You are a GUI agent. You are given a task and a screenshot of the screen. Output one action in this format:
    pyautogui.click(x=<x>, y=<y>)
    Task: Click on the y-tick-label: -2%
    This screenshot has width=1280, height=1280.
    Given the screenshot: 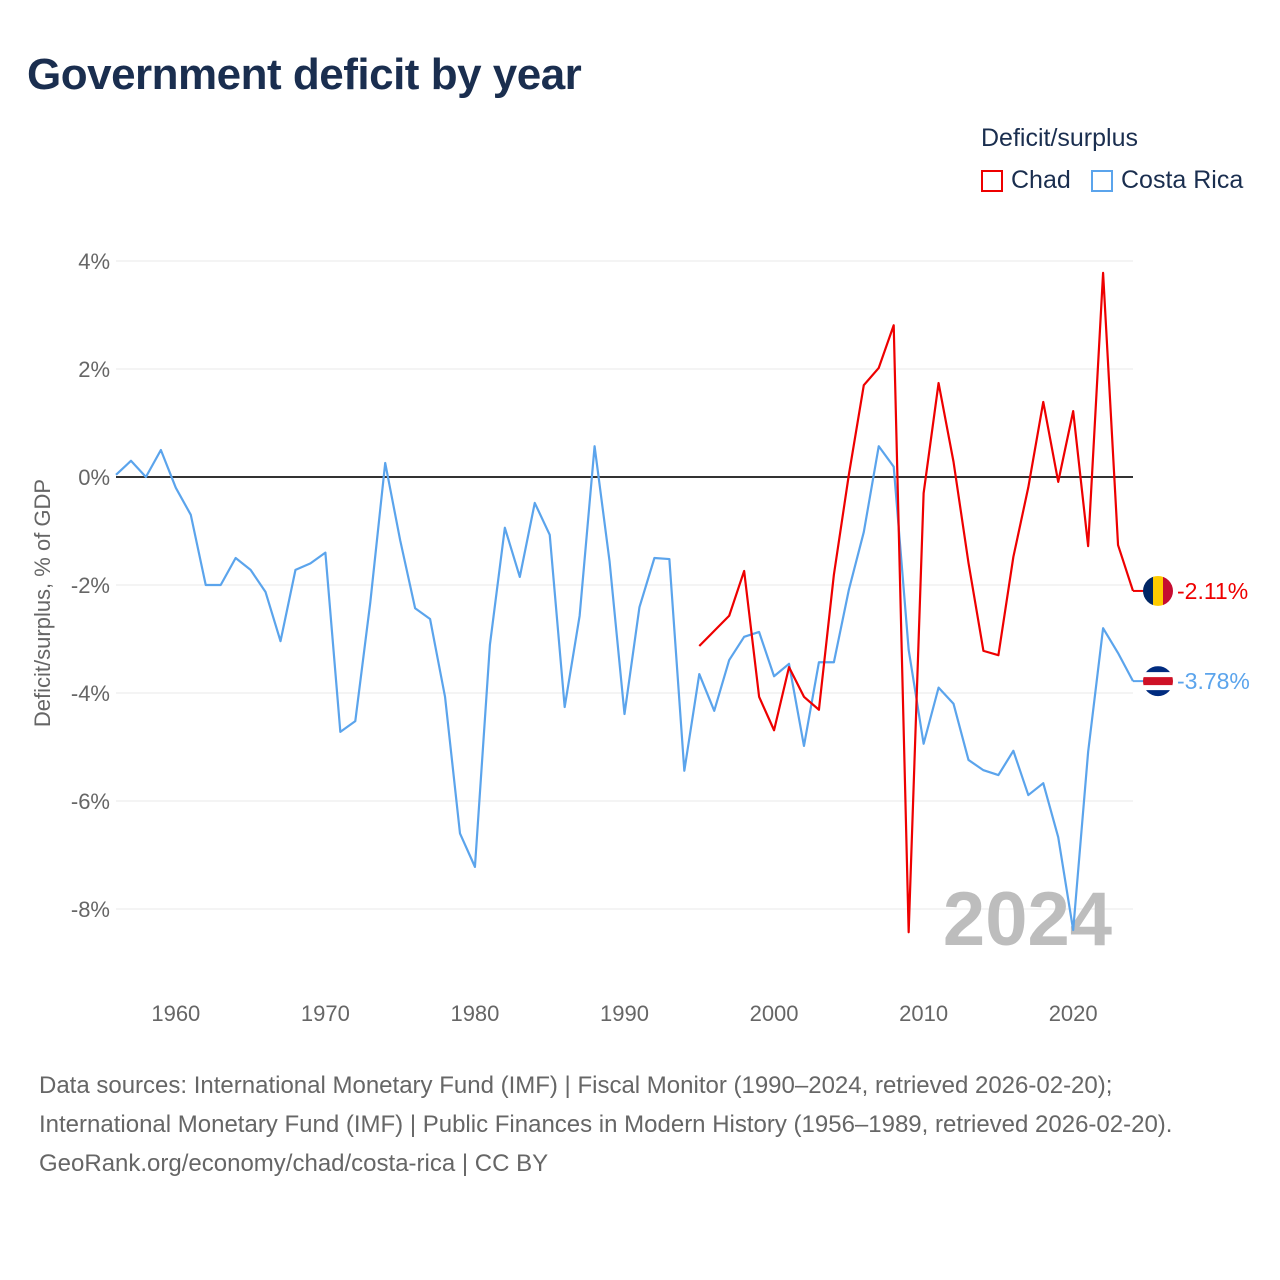 What is the action you would take?
    pyautogui.click(x=90, y=585)
    